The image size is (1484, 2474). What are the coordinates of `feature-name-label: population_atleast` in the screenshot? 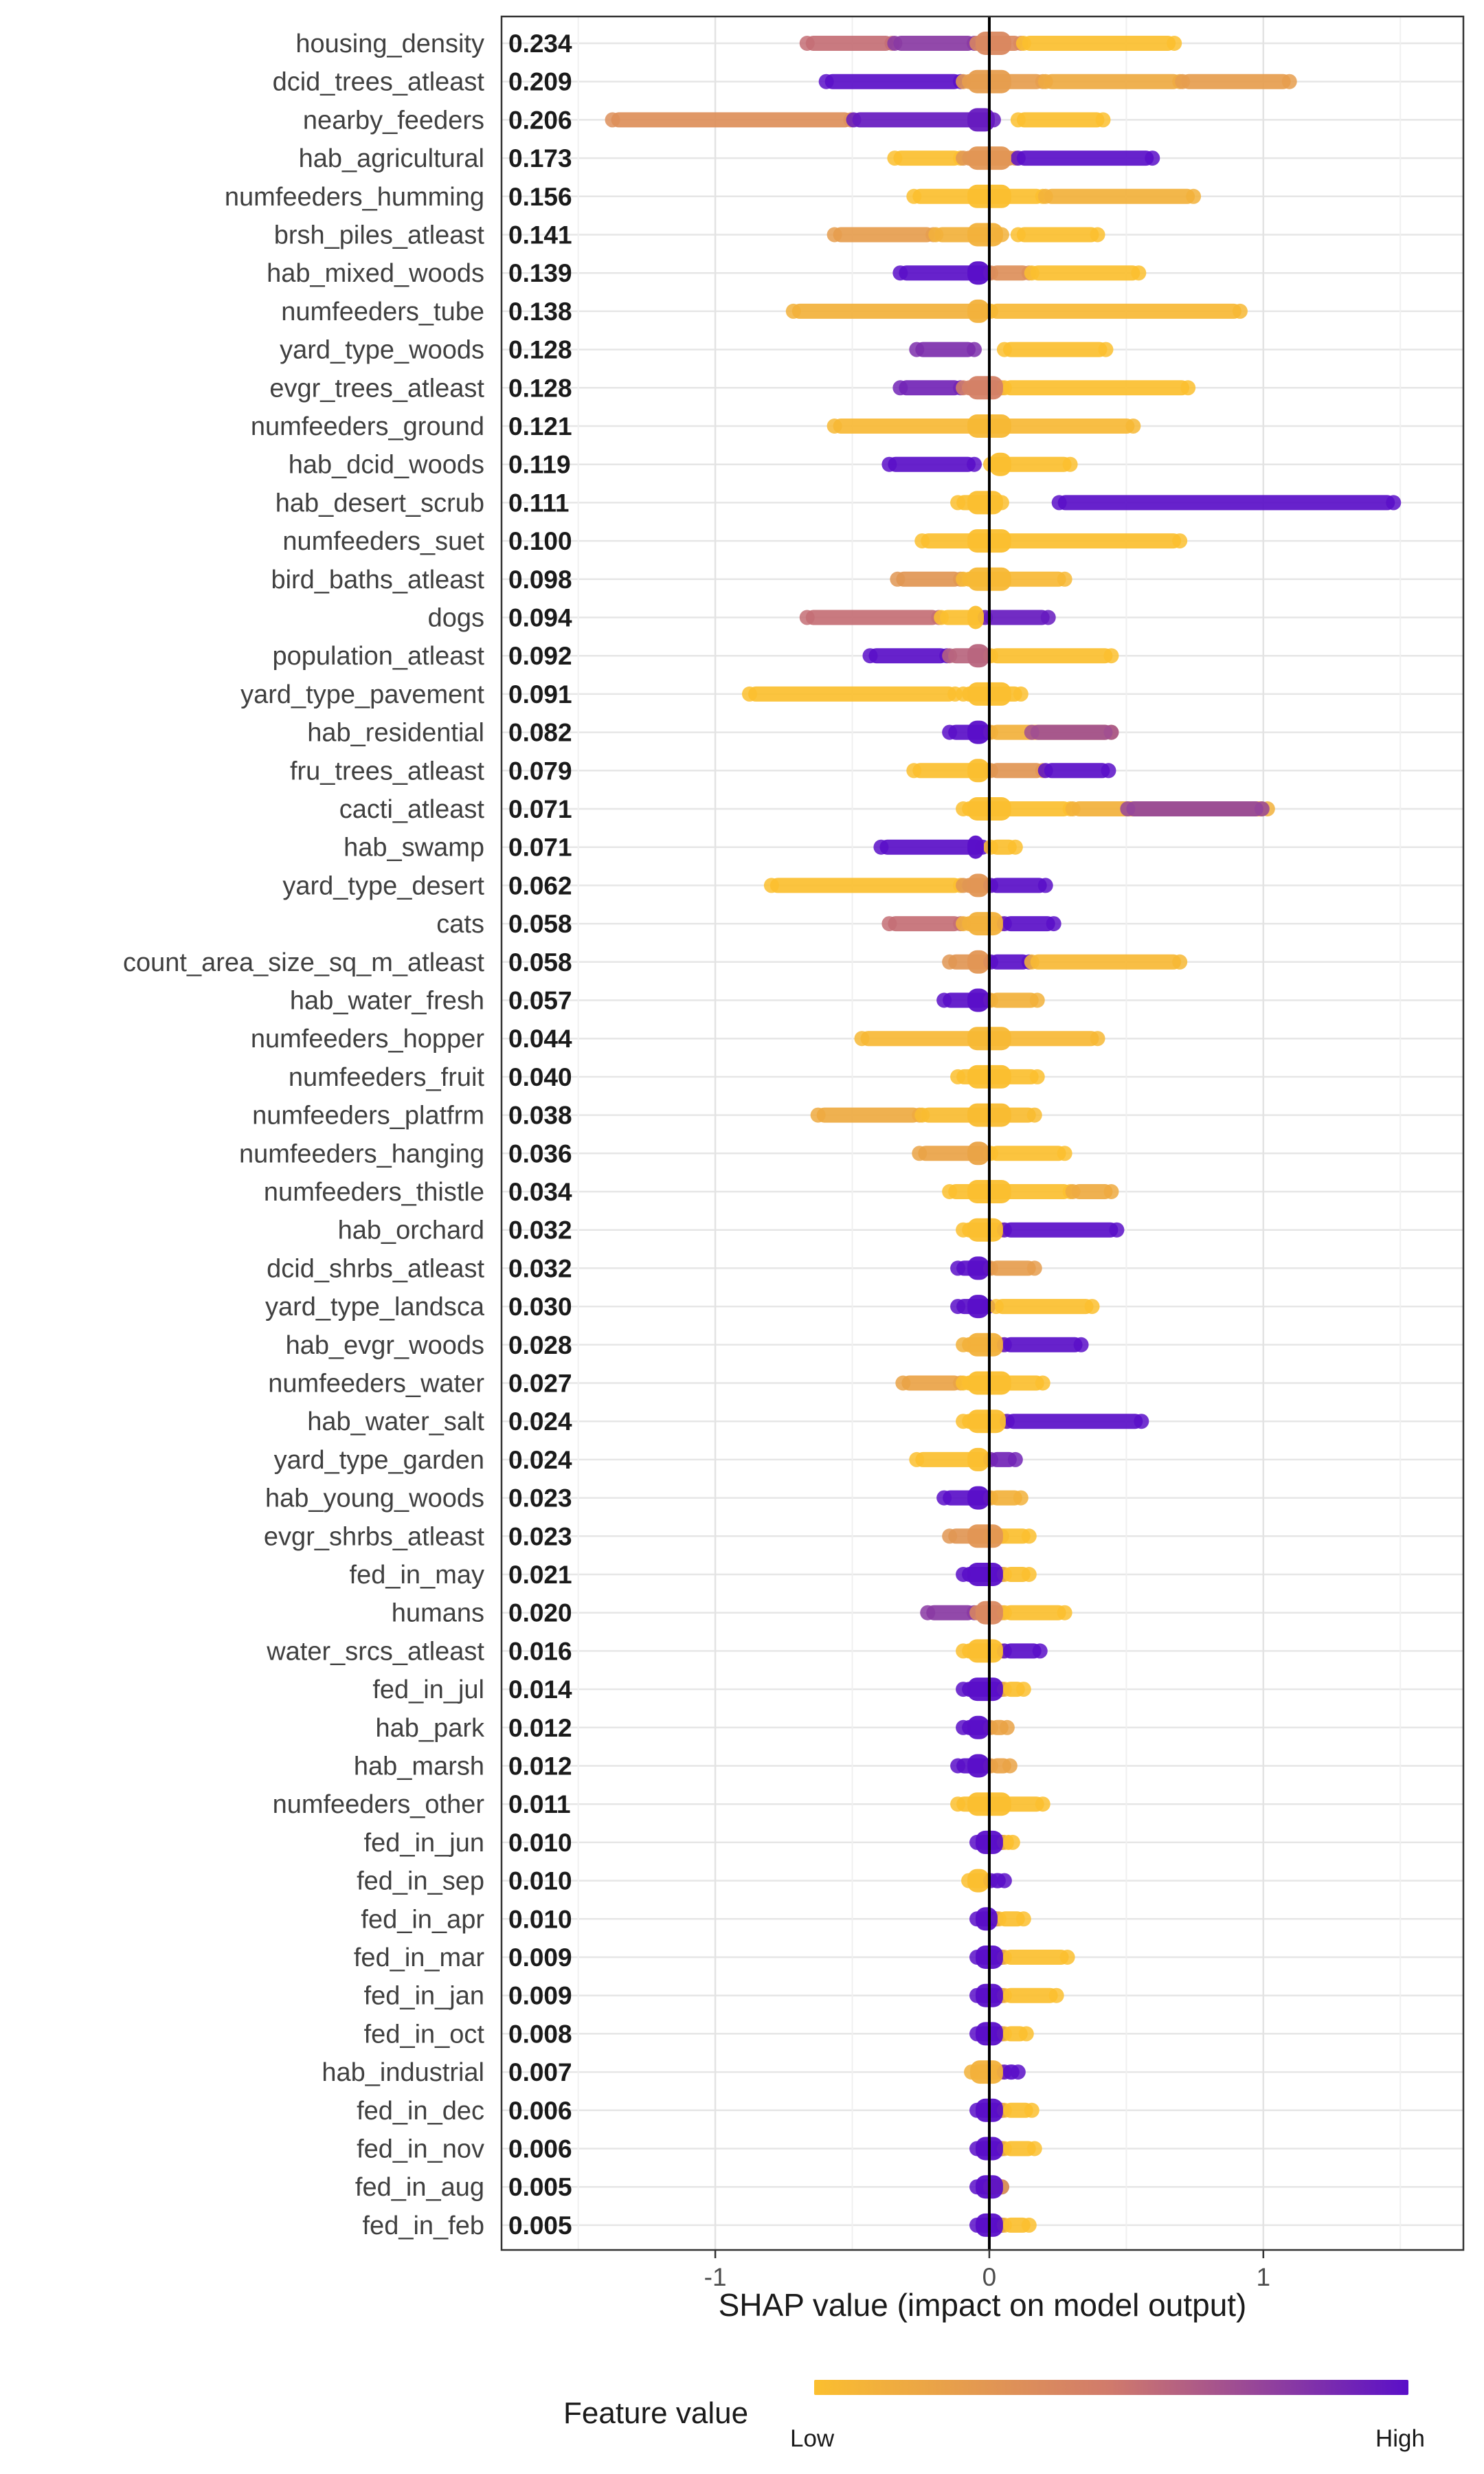 It's located at (379, 656).